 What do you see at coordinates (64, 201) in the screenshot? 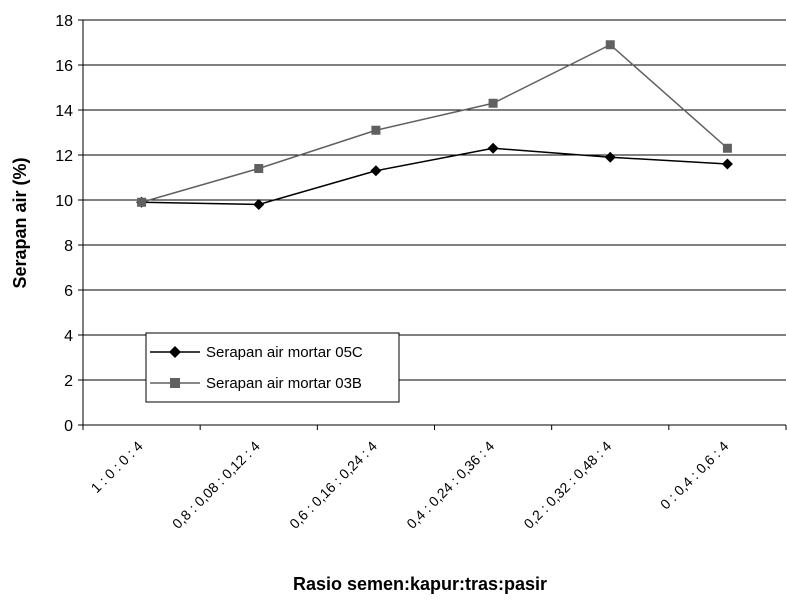
I see `y-tick-label: 10` at bounding box center [64, 201].